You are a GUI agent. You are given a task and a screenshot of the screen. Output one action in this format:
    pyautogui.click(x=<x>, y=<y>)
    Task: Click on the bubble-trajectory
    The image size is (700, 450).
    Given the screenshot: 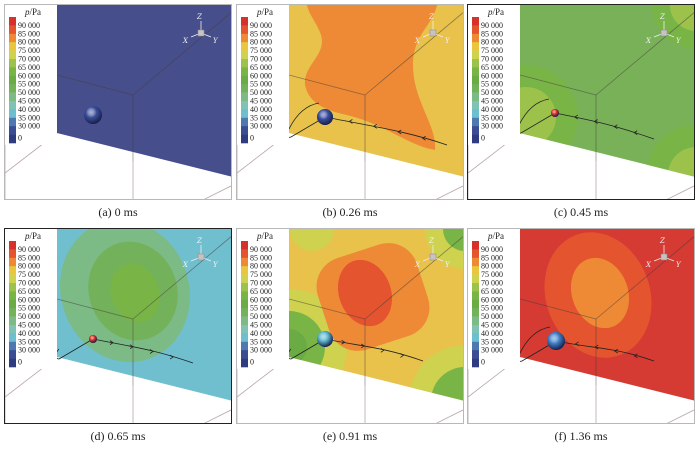 What is the action you would take?
    pyautogui.click(x=124, y=351)
    